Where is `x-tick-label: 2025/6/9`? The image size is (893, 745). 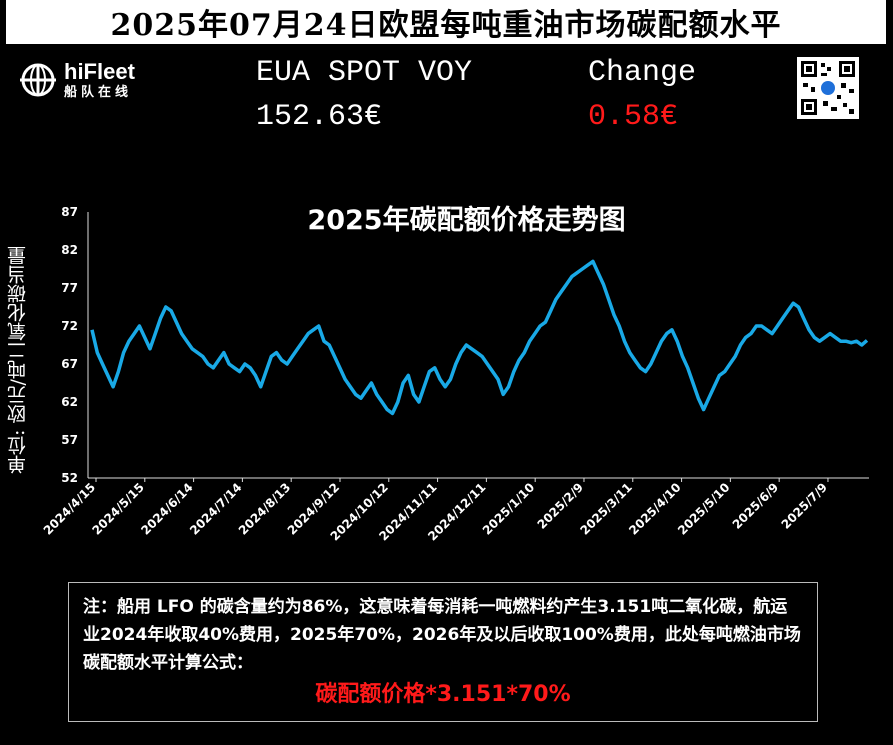
x-tick-label: 2025/6/9 is located at coordinates (756, 506).